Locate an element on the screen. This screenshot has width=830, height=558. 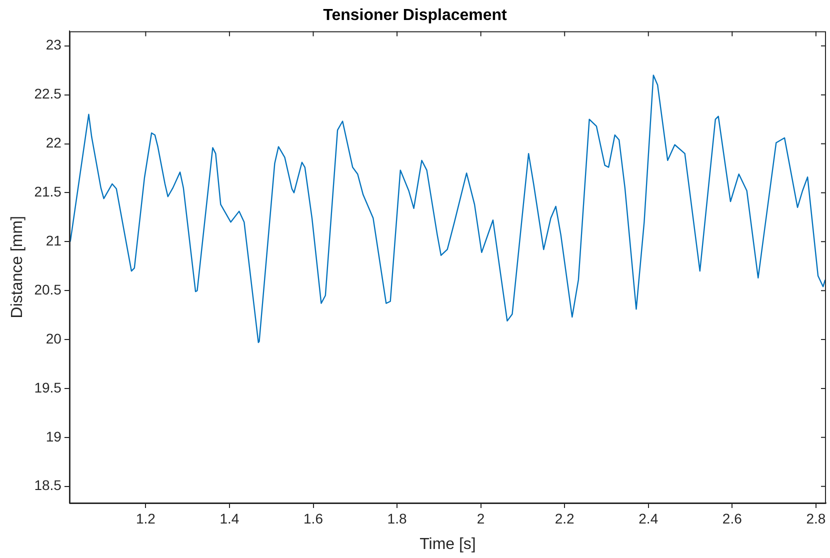
y-tick-label: 18.5 is located at coordinates (48, 485).